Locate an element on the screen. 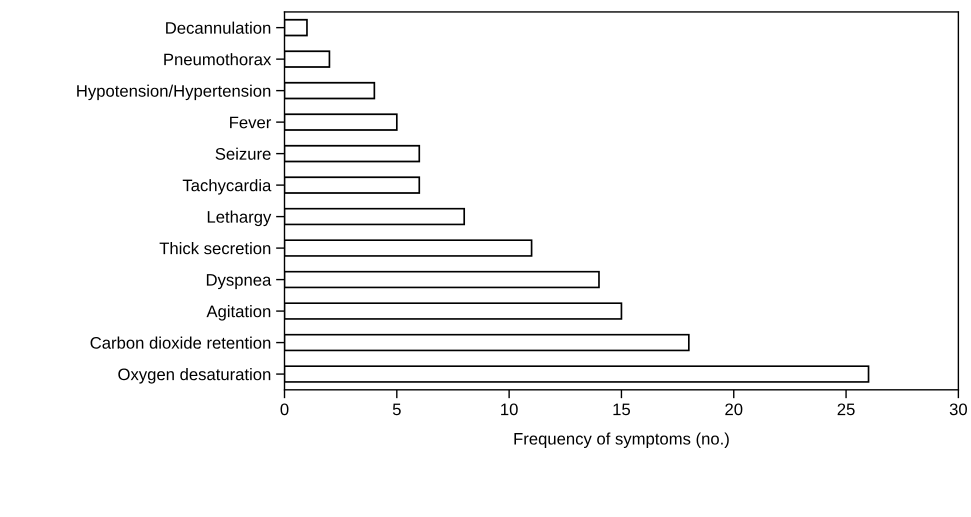  y-tick-label: Tachycardia is located at coordinates (227, 187).